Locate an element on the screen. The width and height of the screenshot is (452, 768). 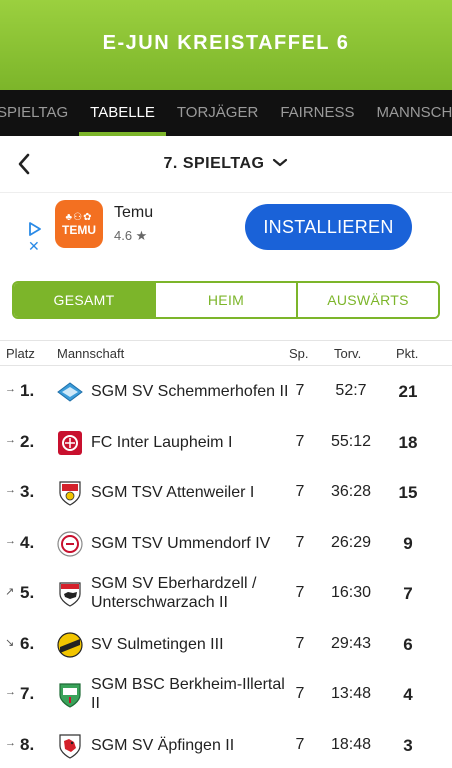
table-row: → 8. SGM SV Äpfingen II 7 18:48 3 is located at coordinates (226, 744).